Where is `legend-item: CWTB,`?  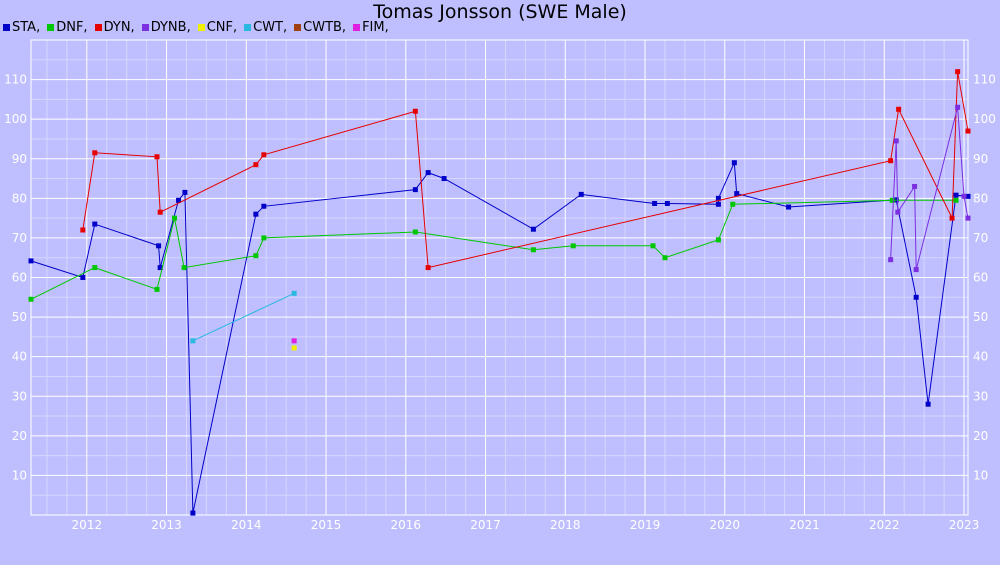
legend-item: CWTB, is located at coordinates (320, 27).